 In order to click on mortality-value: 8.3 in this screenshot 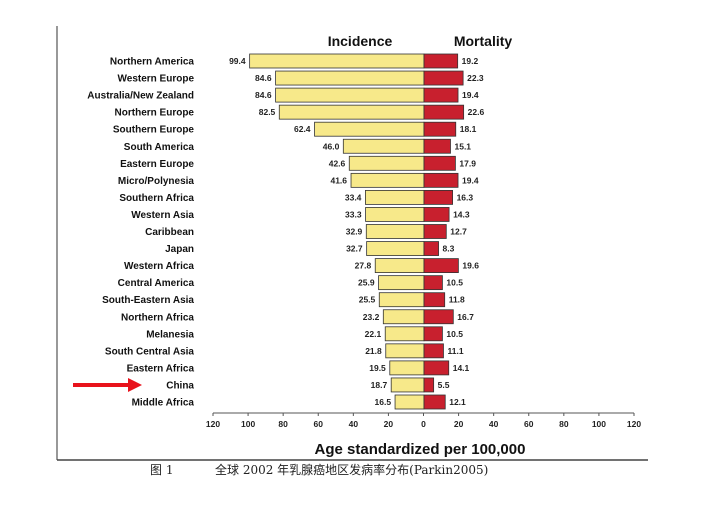, I will do `click(449, 249)`.